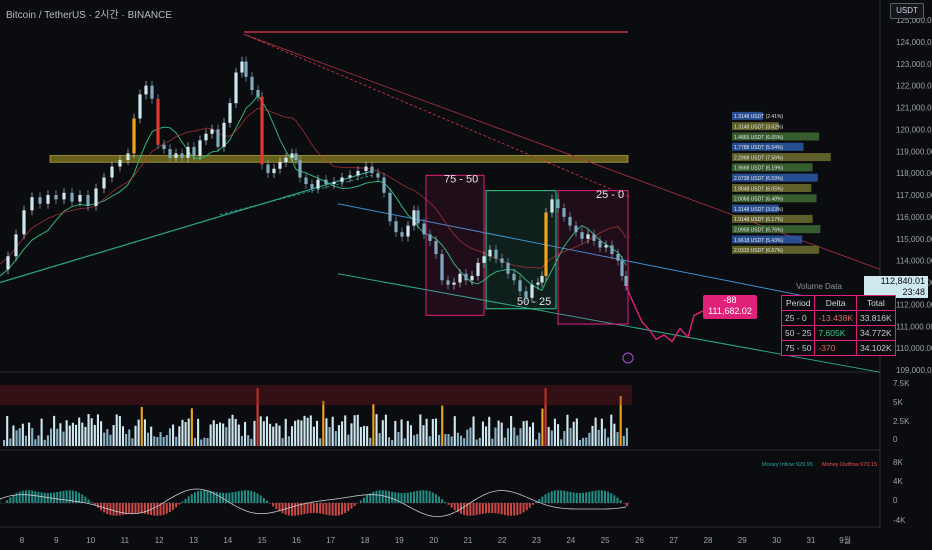 This screenshot has height=550, width=932. What do you see at coordinates (758, 148) in the screenshot?
I see `volume-profile-label: 1.7788 USDT (5.54%)` at bounding box center [758, 148].